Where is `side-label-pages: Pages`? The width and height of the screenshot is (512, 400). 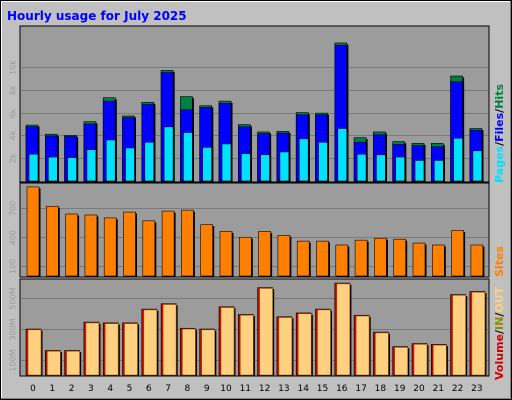
side-label-pages: Pages is located at coordinates (499, 164).